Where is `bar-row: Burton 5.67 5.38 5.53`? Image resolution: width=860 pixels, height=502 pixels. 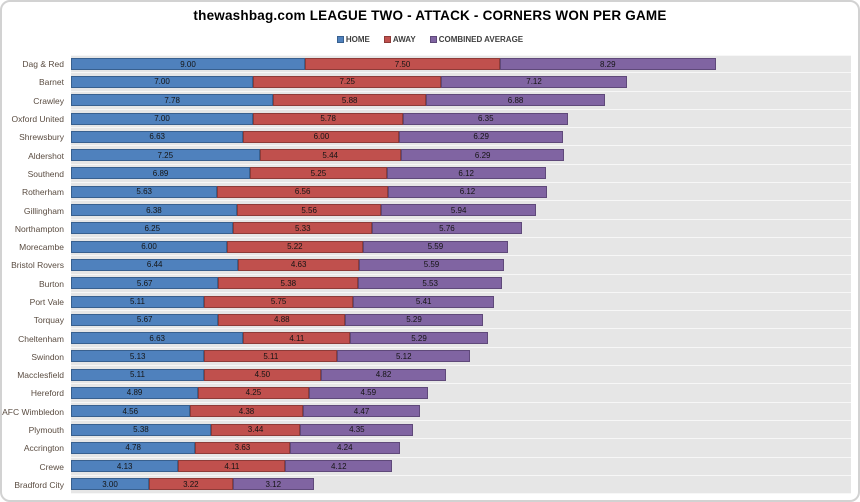
bar-row: Burton 5.67 5.38 5.53 is located at coordinates (426, 283).